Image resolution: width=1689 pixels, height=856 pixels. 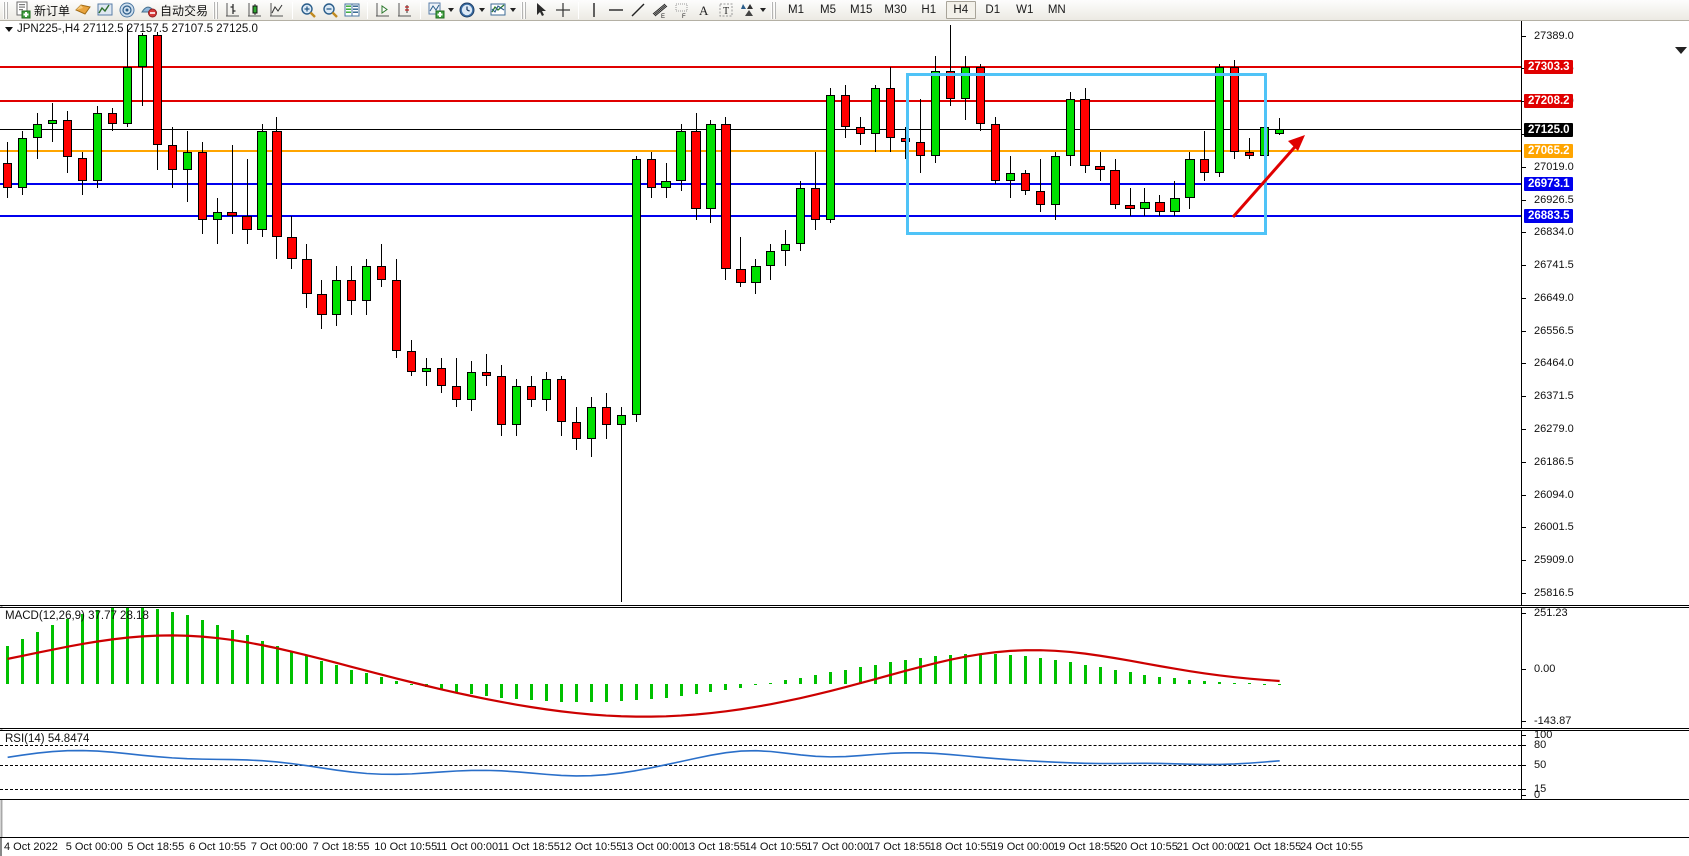 What do you see at coordinates (277, 10) in the screenshot?
I see `line-chart-button` at bounding box center [277, 10].